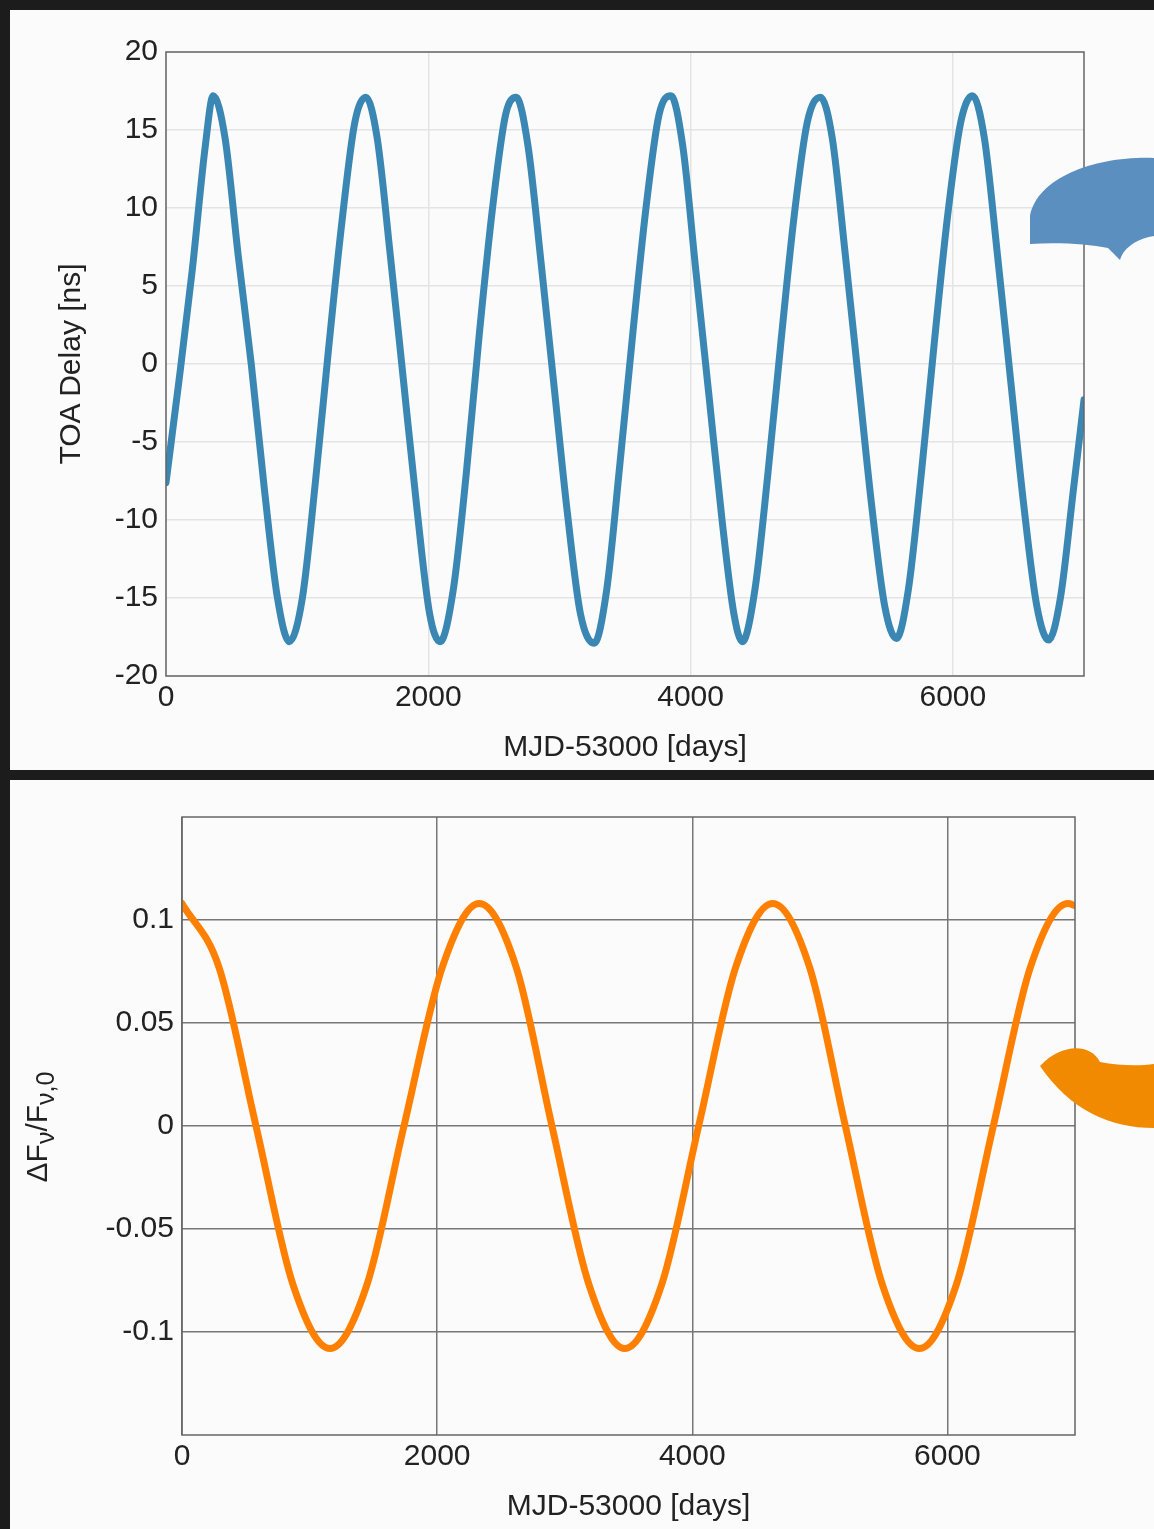  I want to click on y-tick-label: 0.05, so click(144, 1021).